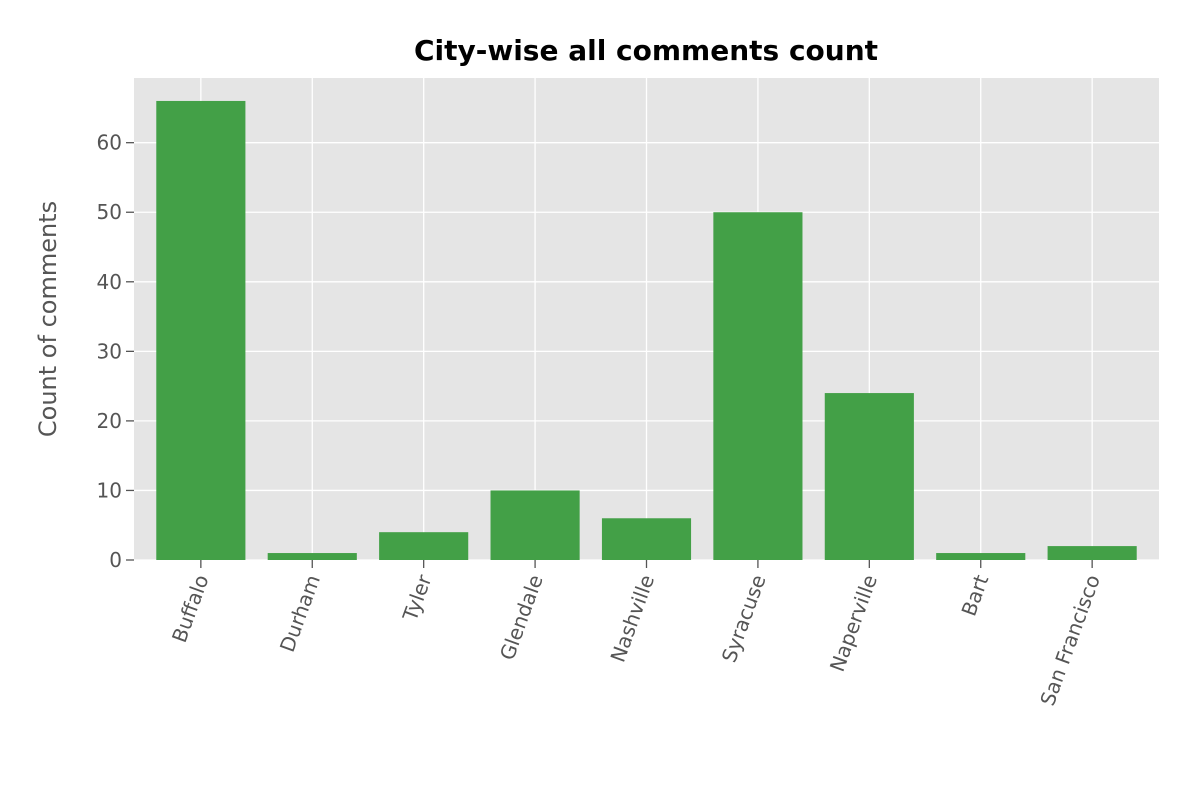 This screenshot has width=1200, height=800. What do you see at coordinates (109, 421) in the screenshot?
I see `y-tick-label: 20` at bounding box center [109, 421].